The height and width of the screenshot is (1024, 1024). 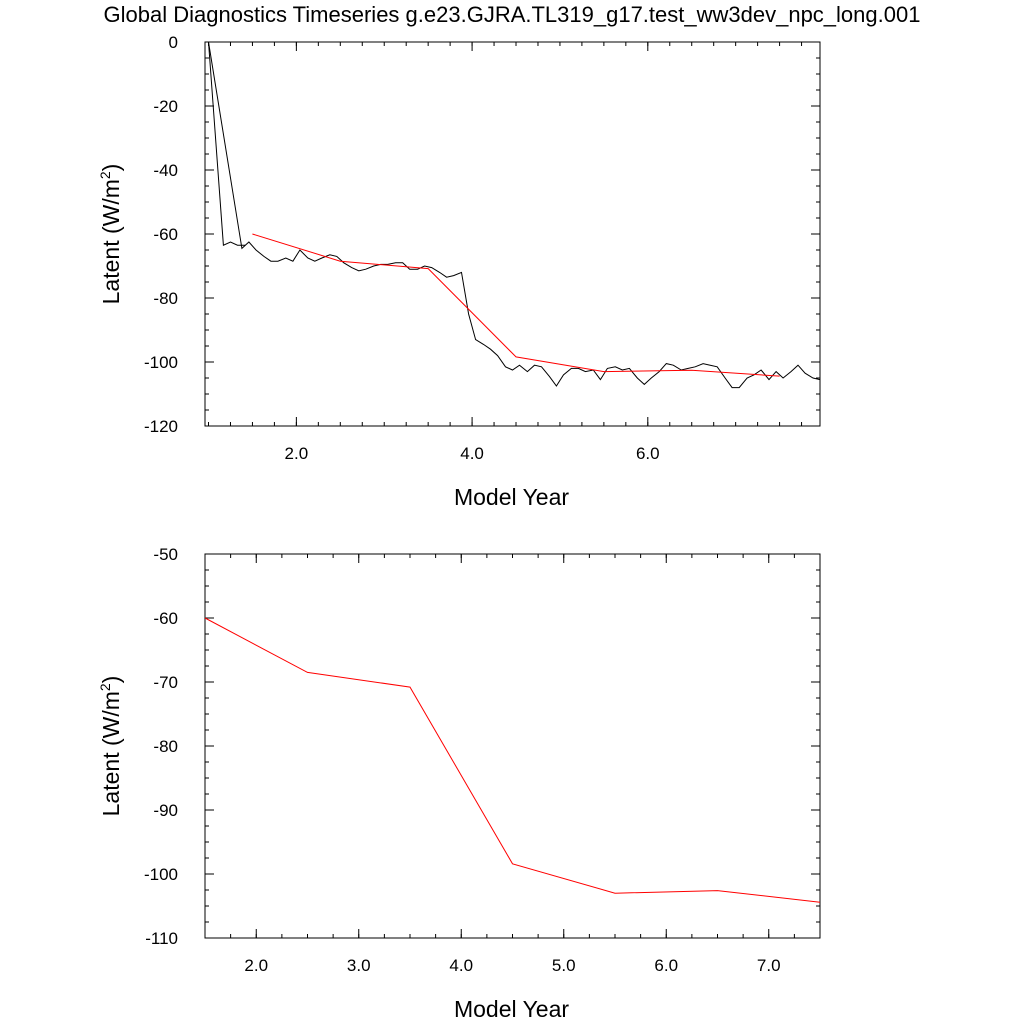 What do you see at coordinates (227, 144) in the screenshot?
I see `series-line-monthly_first_segment` at bounding box center [227, 144].